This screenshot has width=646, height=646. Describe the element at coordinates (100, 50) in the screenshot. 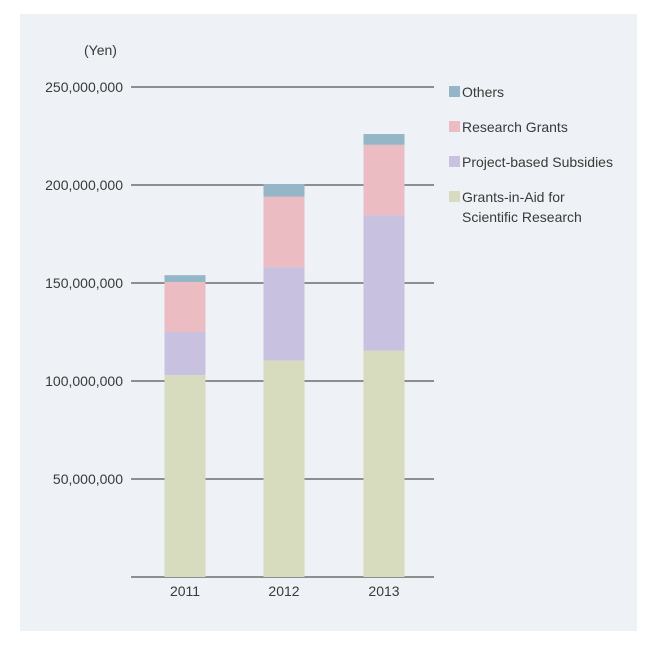

I see `y-unit-label: (Yen)` at that location.